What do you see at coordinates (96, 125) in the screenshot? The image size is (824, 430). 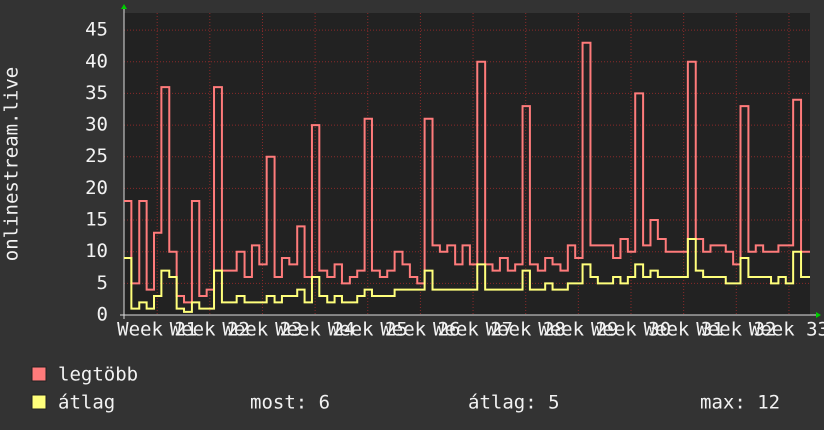 I see `y-tick-label: 30` at bounding box center [96, 125].